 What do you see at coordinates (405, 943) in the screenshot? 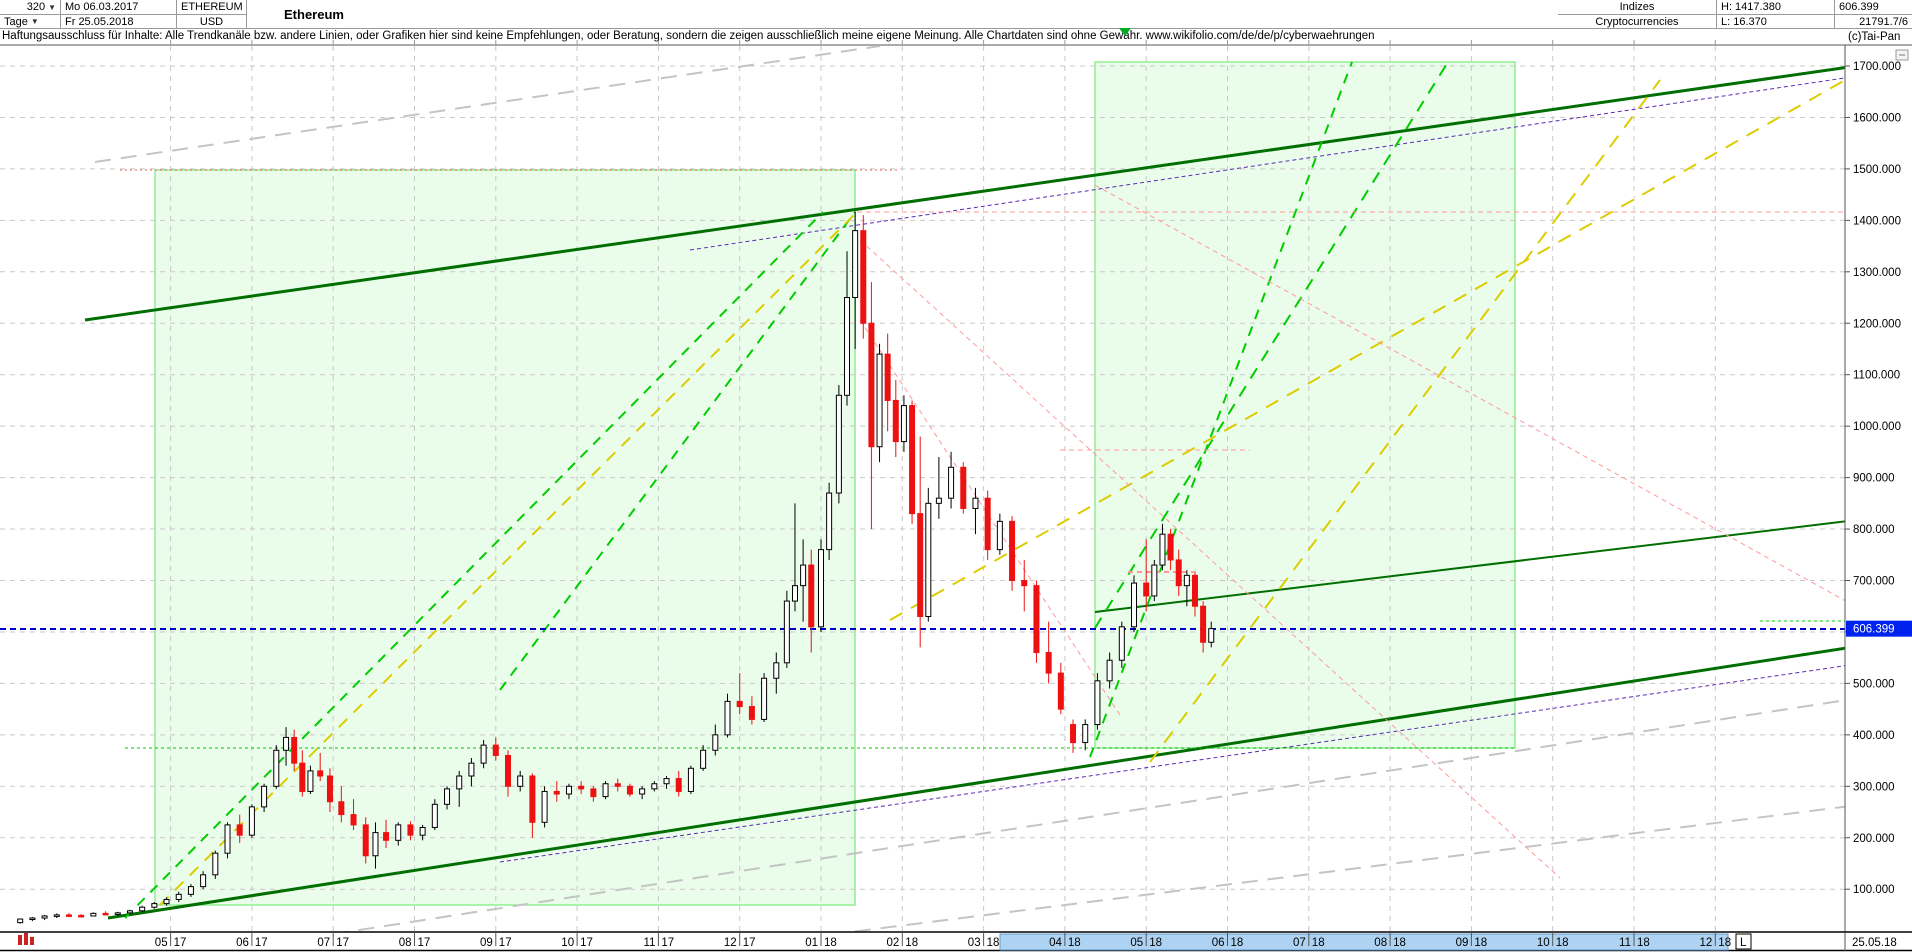
I see `date-tick-label: 08` at bounding box center [405, 943].